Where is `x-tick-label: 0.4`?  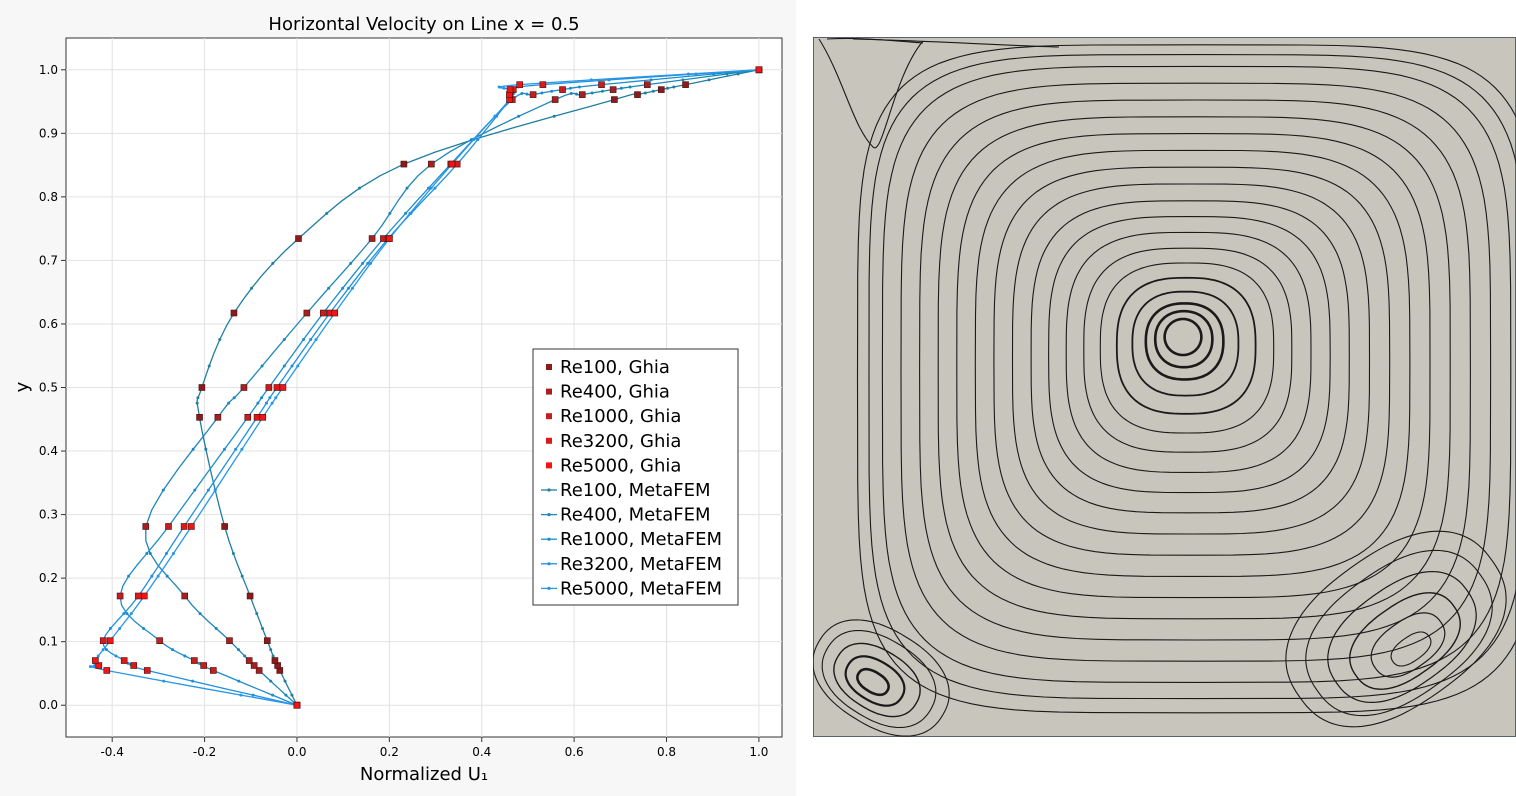
x-tick-label: 0.4 is located at coordinates (481, 752).